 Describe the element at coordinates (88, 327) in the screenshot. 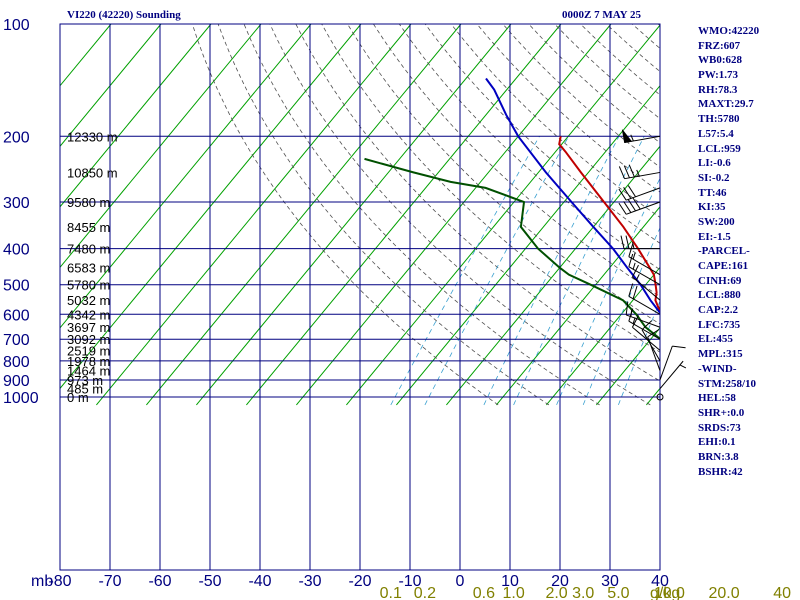

I see `height-label: 3697 m` at that location.